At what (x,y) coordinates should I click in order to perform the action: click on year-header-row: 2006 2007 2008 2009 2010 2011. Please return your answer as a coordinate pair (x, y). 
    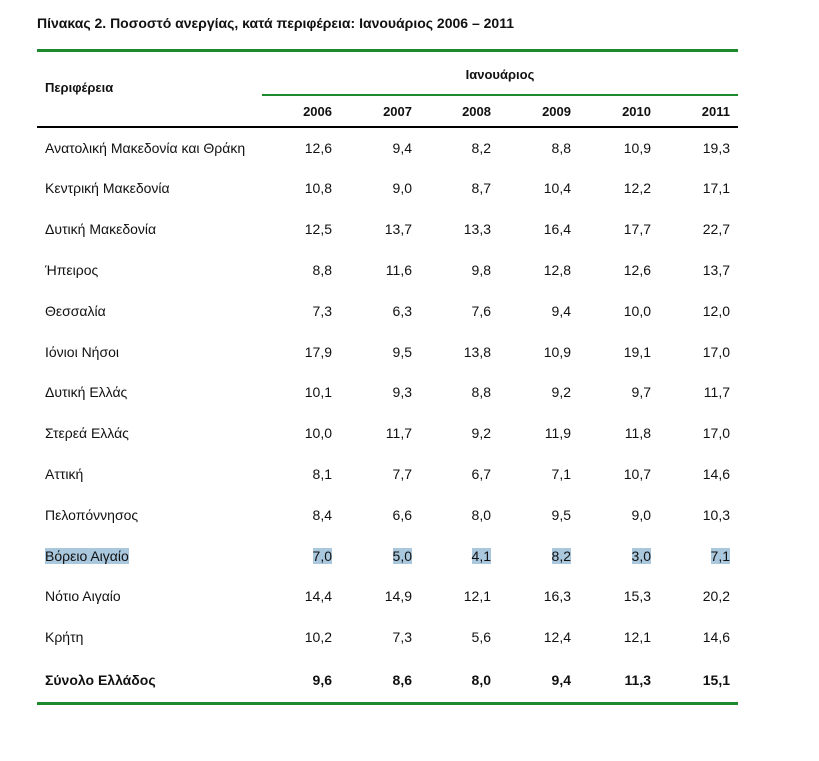
    Looking at the image, I should click on (409, 114).